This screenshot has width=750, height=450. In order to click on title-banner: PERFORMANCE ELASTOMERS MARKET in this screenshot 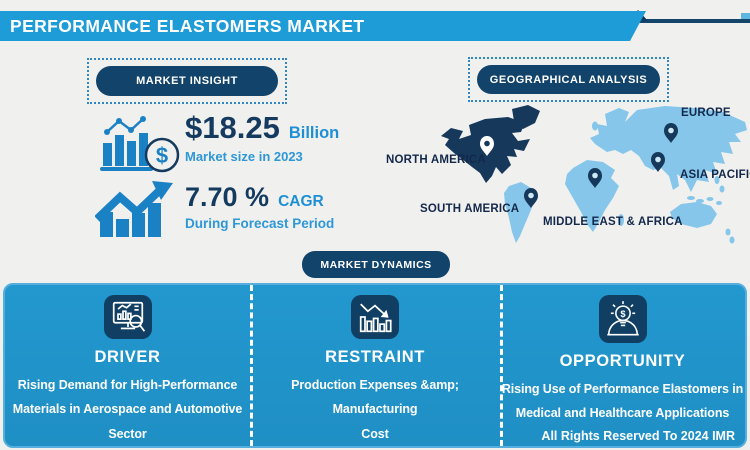, I will do `click(323, 26)`.